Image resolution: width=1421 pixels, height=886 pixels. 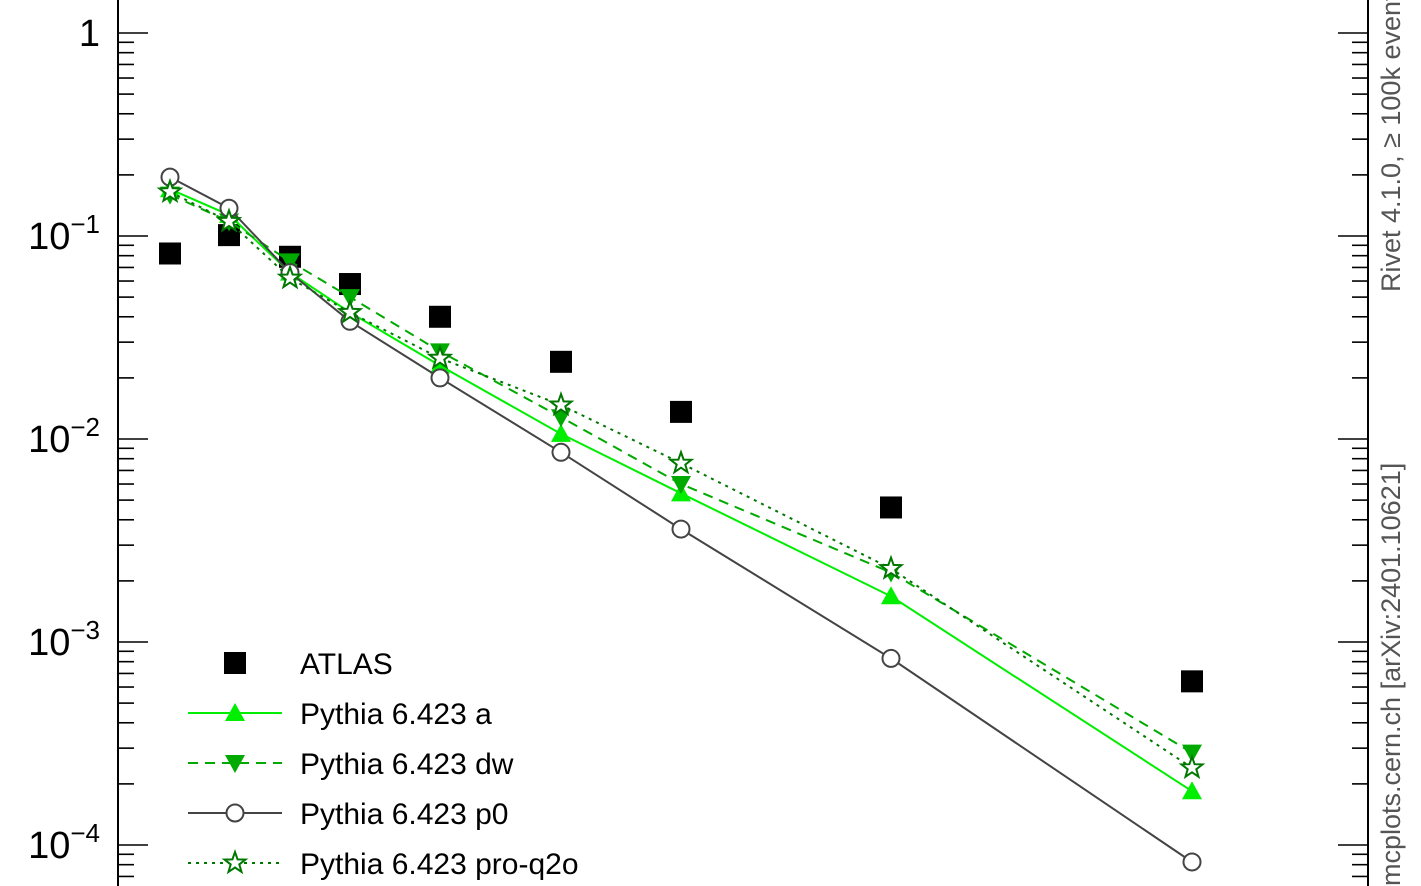 I want to click on legend-item: ATLAS, so click(x=308, y=664).